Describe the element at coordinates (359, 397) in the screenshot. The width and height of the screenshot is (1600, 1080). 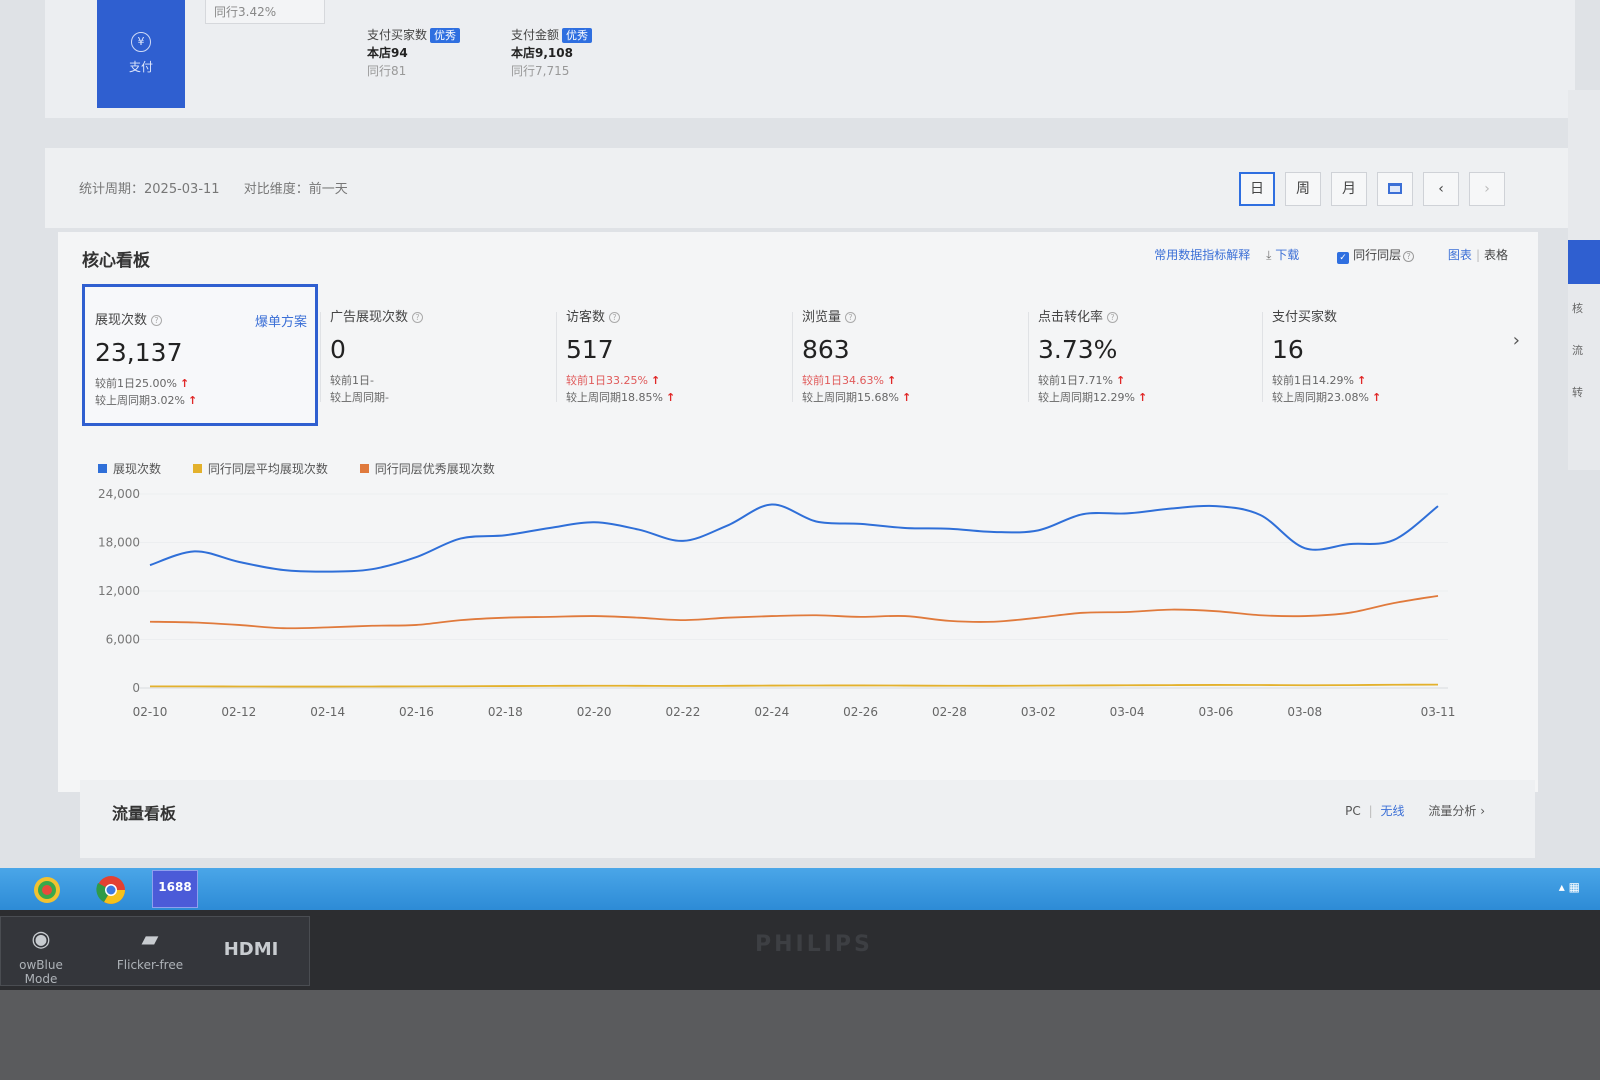
I see `kpi-compare-week: 较上周同期-` at that location.